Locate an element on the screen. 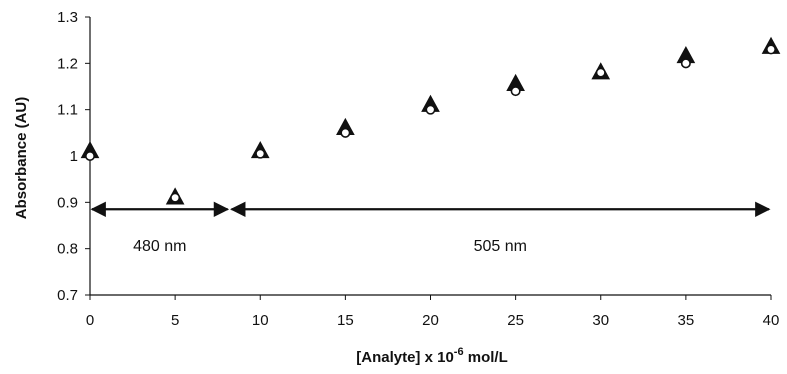 The image size is (787, 374). wavelength-annotations: 480 nm 505 nm is located at coordinates (430, 228).